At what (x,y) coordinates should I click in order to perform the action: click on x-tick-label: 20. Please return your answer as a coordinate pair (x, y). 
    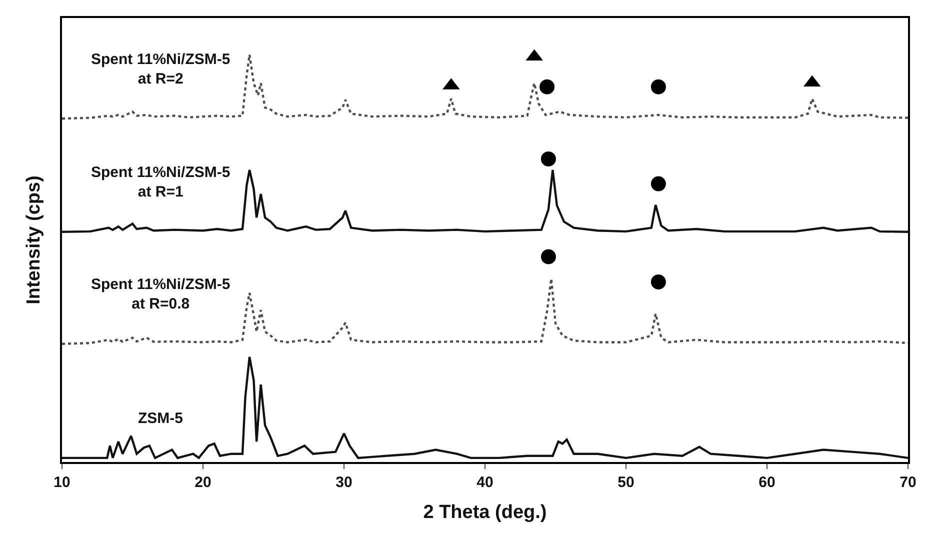
    Looking at the image, I should click on (203, 482).